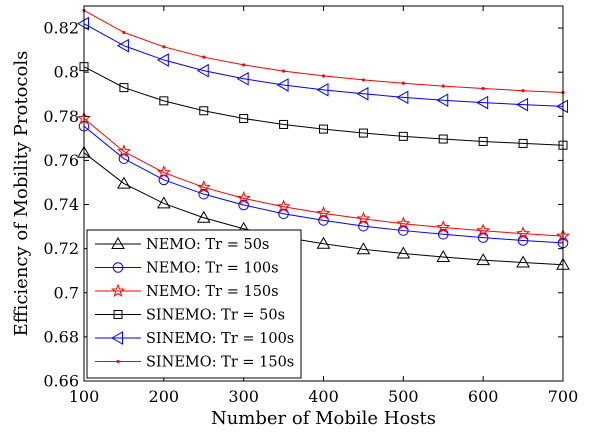 The width and height of the screenshot is (591, 434). Describe the element at coordinates (215, 316) in the screenshot. I see `legend-label: SINEMO: Tr = 50s` at that location.